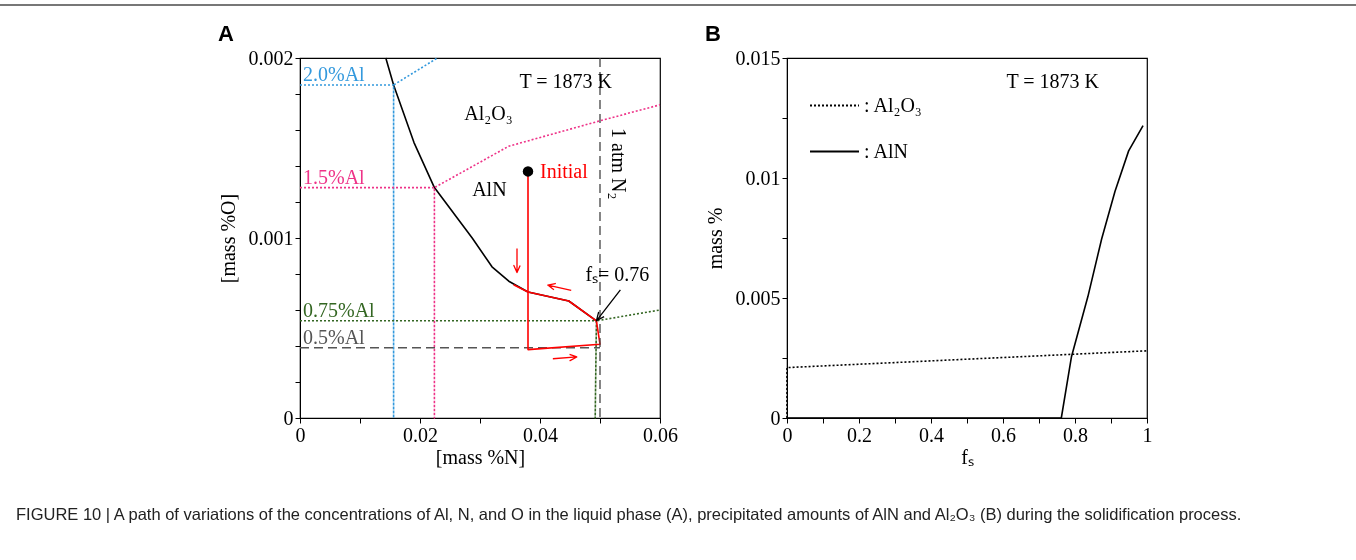 The width and height of the screenshot is (1356, 560). Describe the element at coordinates (1003, 434) in the screenshot. I see `x-tick-label: 0.6` at that location.